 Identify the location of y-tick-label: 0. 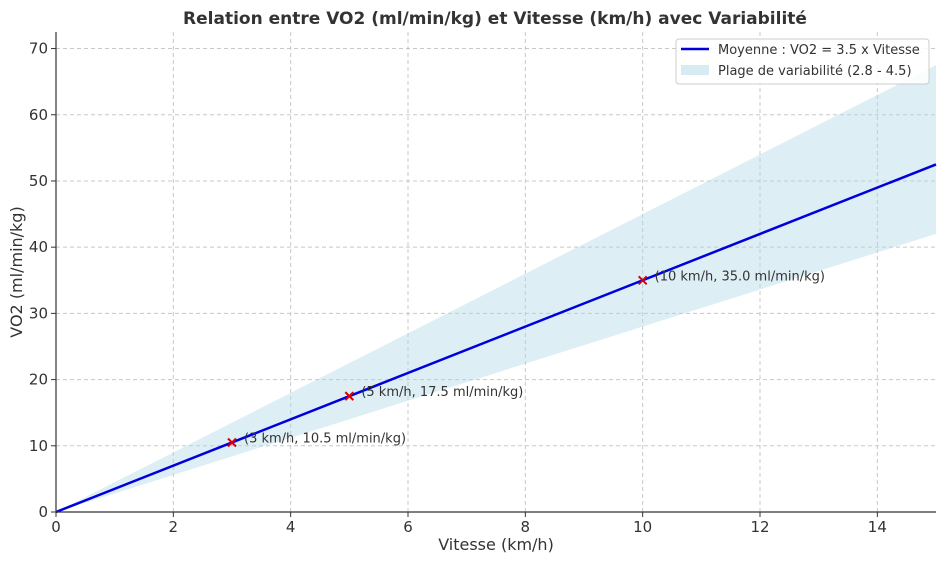
(43, 512).